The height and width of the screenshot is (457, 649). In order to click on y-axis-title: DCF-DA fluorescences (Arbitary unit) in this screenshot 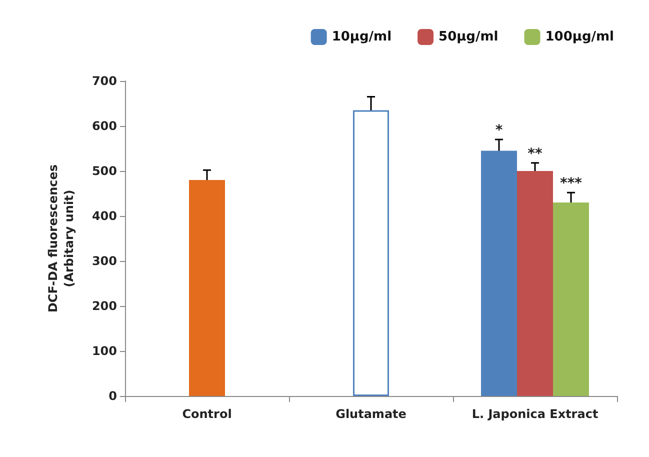, I will do `click(61, 238)`.